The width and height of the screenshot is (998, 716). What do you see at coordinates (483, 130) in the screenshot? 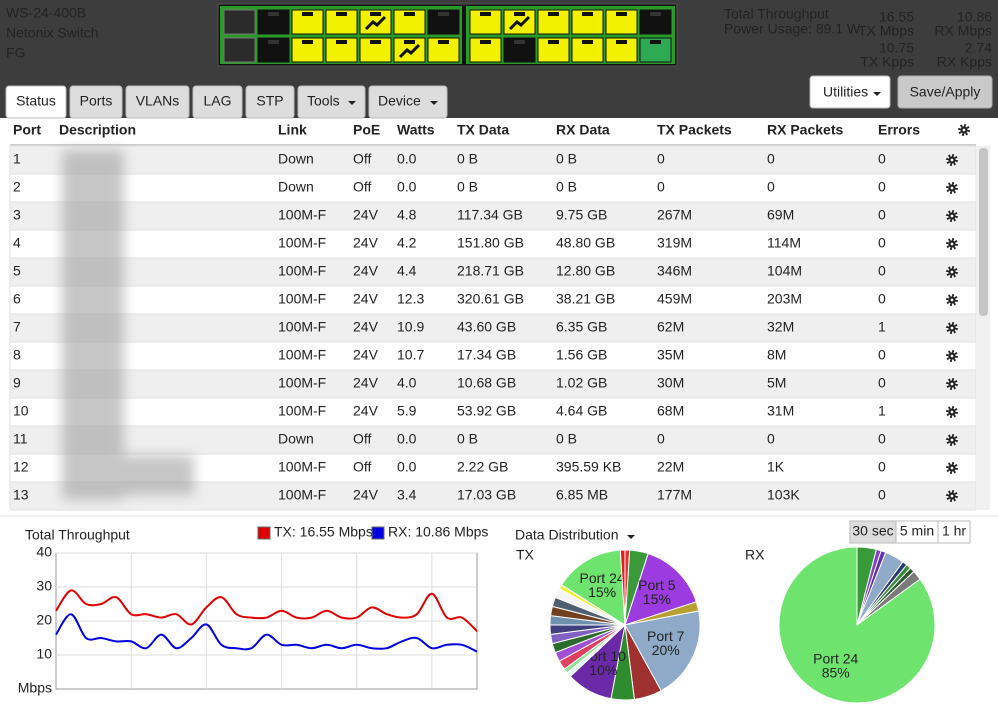
I see `column-header: TX Data` at bounding box center [483, 130].